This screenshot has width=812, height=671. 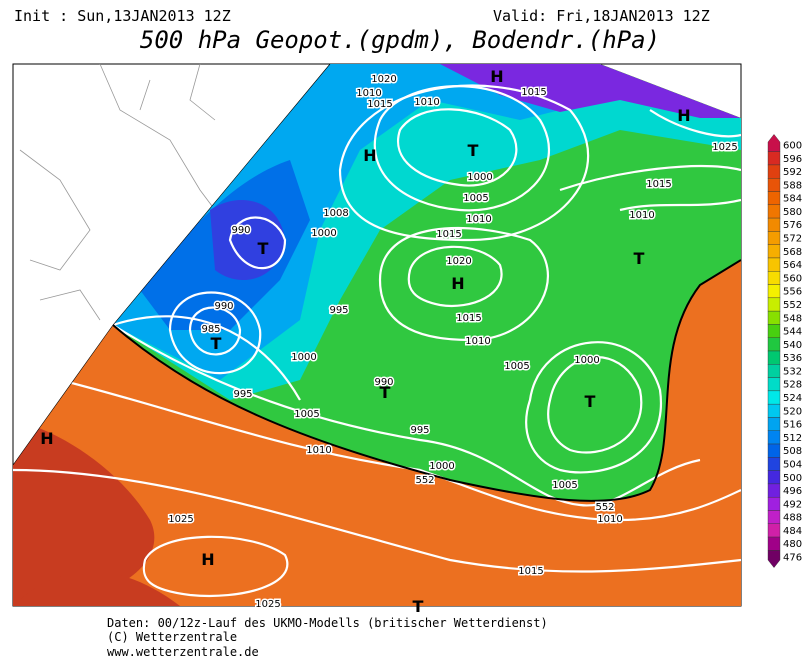 I want to click on colorbar-label: 508, so click(x=792, y=451).